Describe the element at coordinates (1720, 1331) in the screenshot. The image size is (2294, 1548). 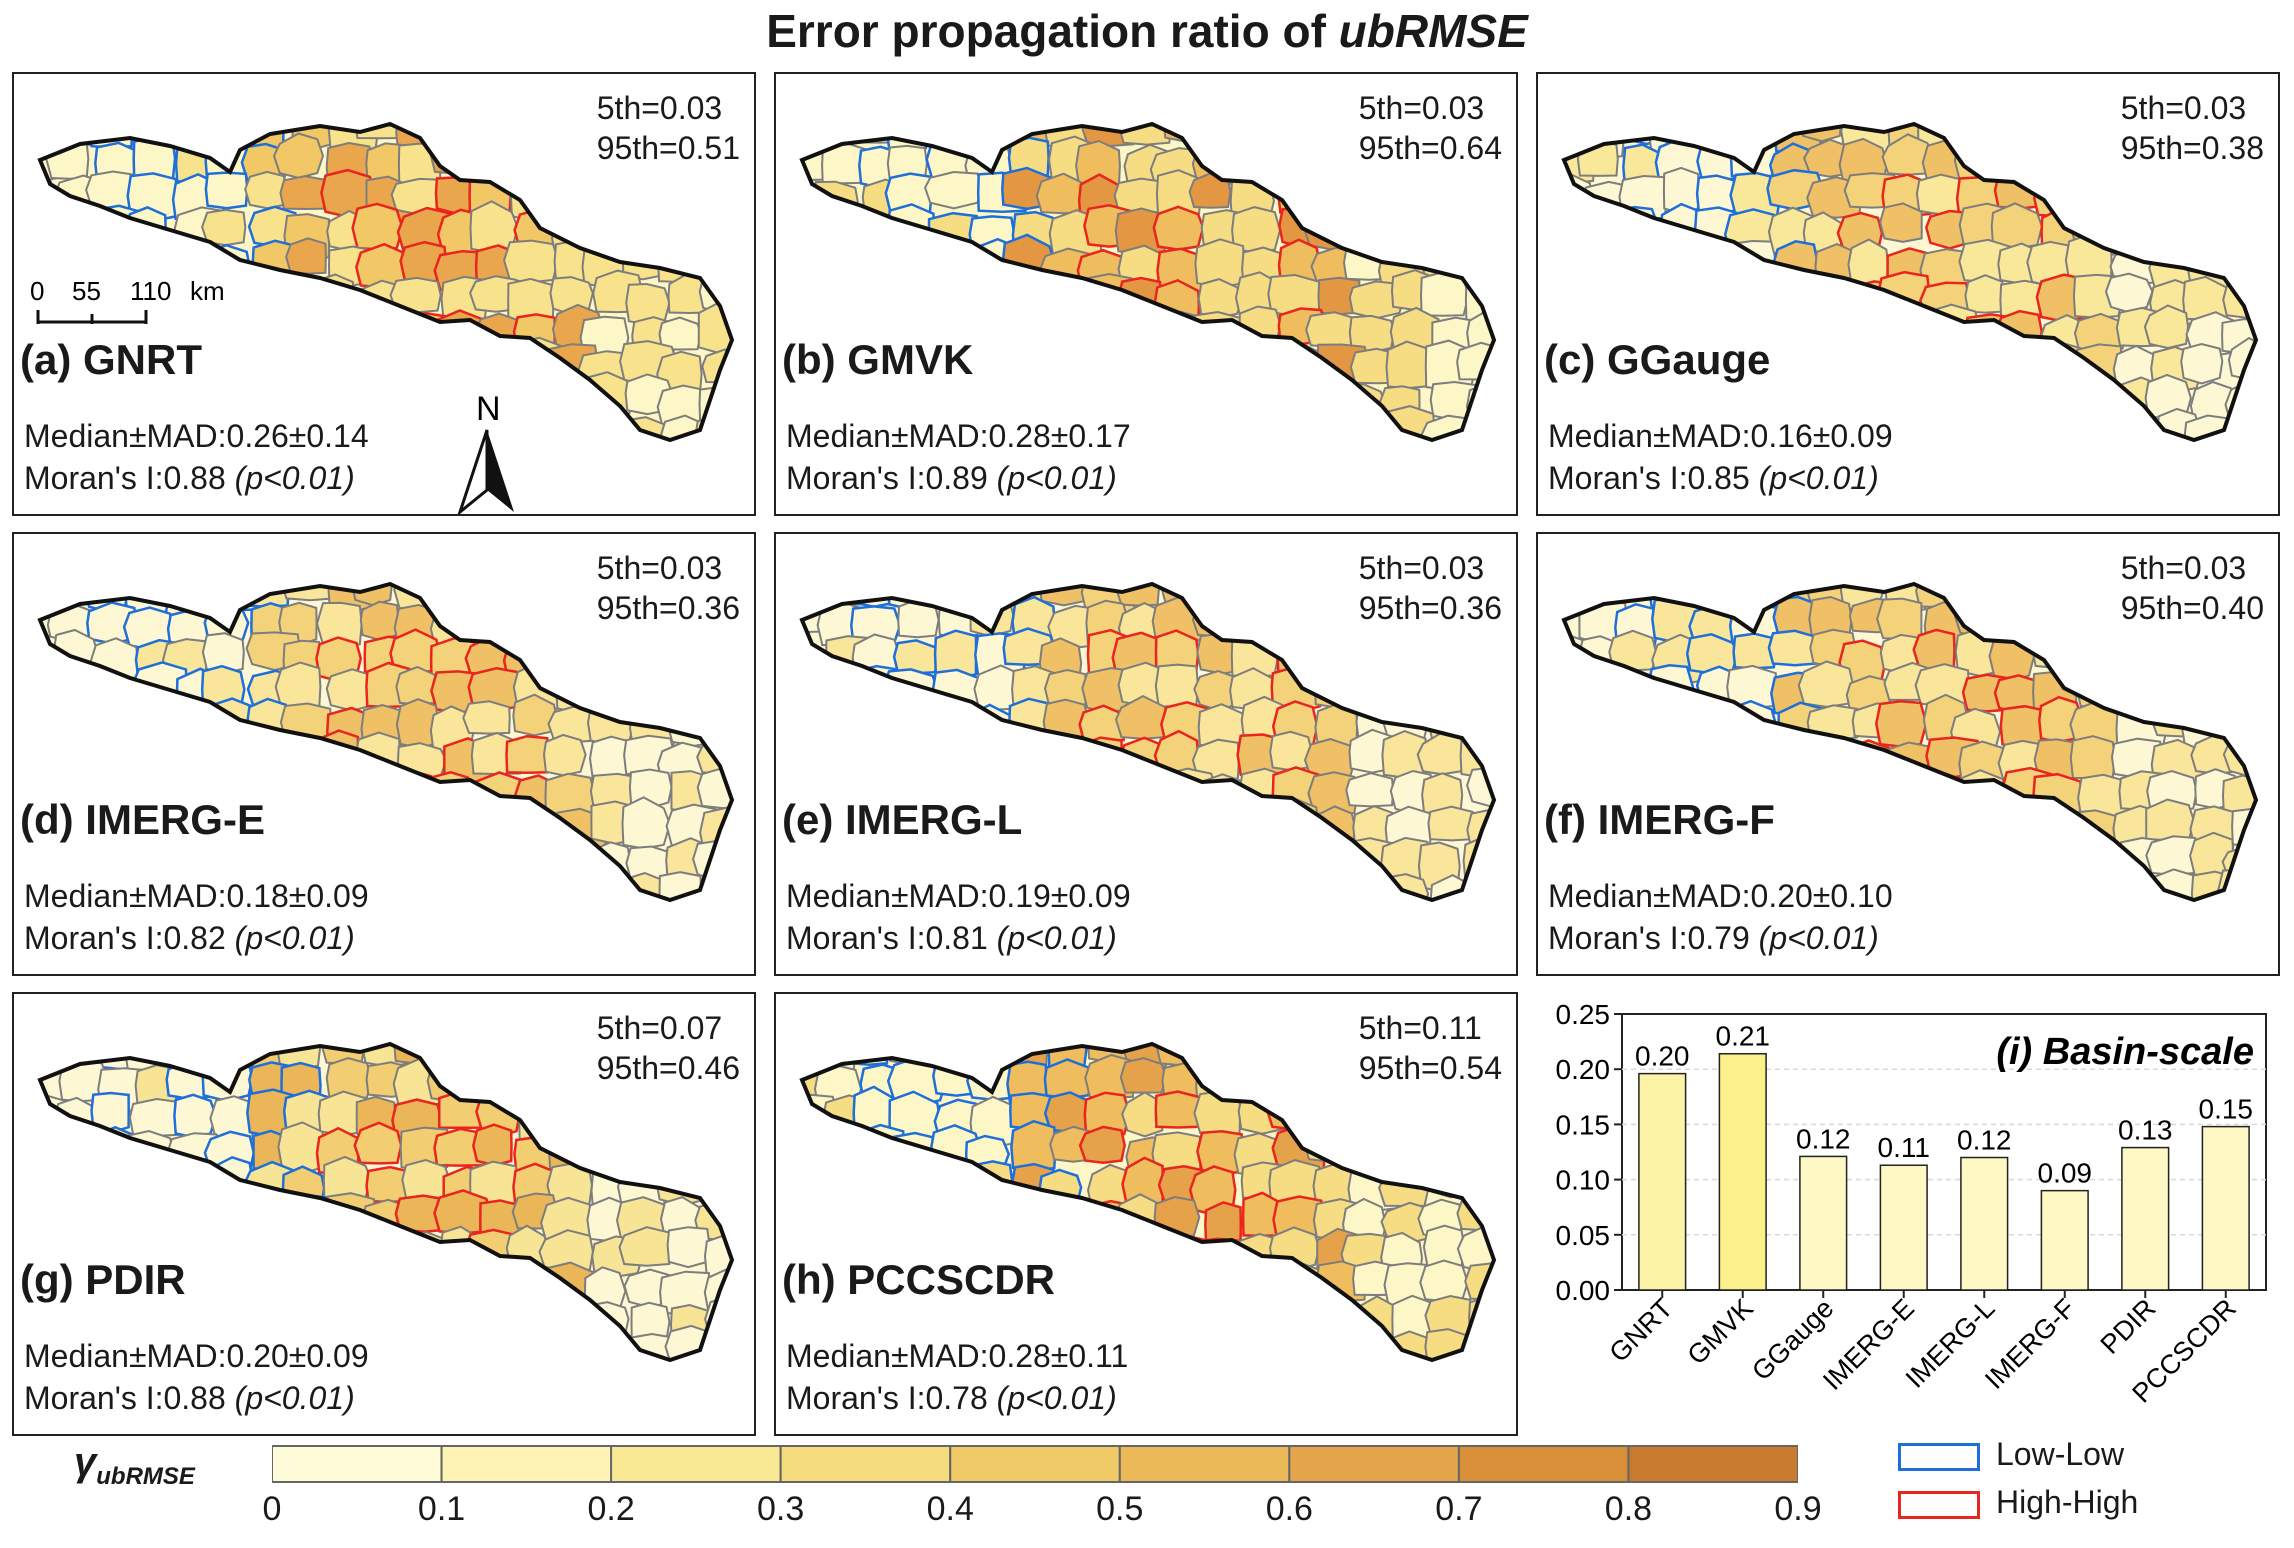
I see `x-tick-label: GMVK` at that location.